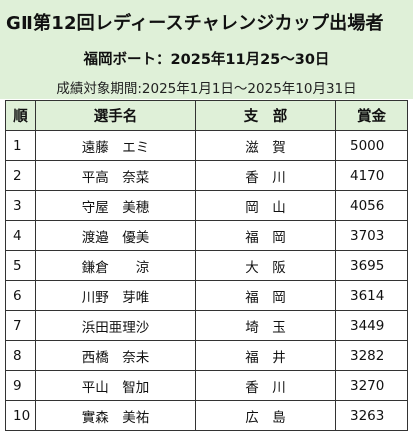 The width and height of the screenshot is (413, 431). I want to click on rank-cell: 1, so click(20, 145).